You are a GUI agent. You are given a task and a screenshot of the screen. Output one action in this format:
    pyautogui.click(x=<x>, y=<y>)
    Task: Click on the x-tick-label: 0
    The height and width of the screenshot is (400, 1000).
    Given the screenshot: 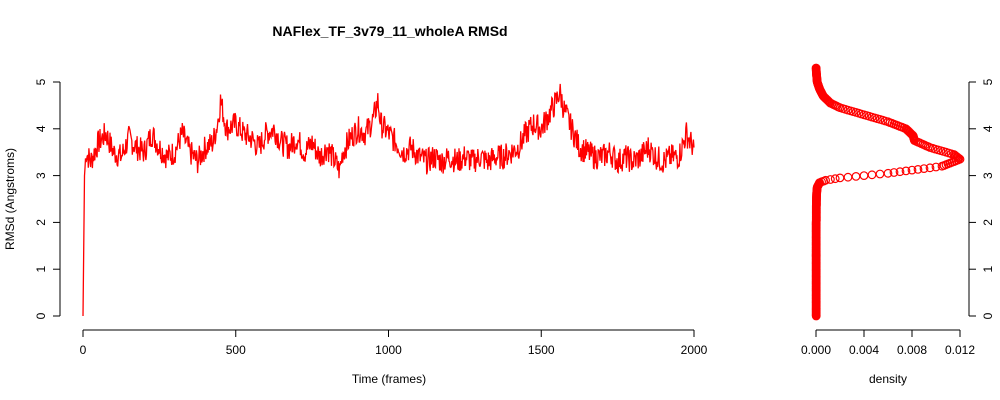 What is the action you would take?
    pyautogui.click(x=83, y=350)
    